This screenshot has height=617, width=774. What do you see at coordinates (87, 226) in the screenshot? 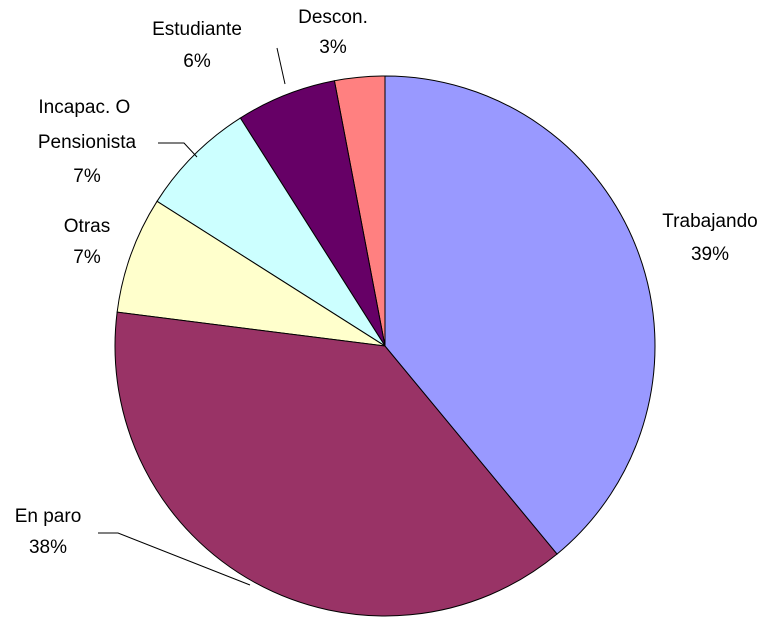
I see `slice-label: Otras` at bounding box center [87, 226].